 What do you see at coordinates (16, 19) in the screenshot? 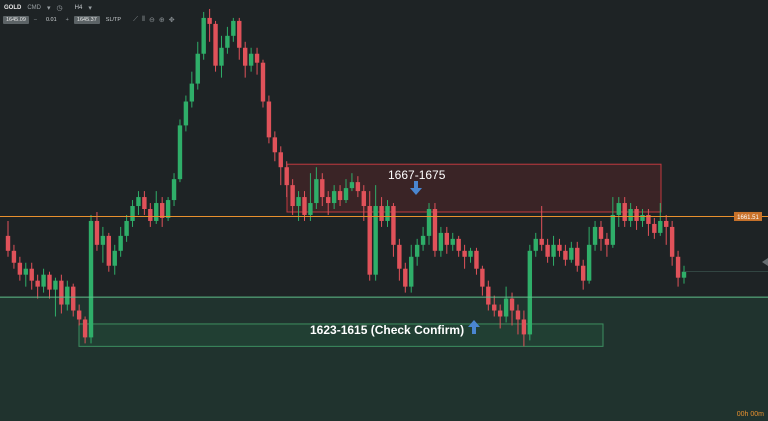
I see `sell-price-button: 1645.09` at bounding box center [16, 19].